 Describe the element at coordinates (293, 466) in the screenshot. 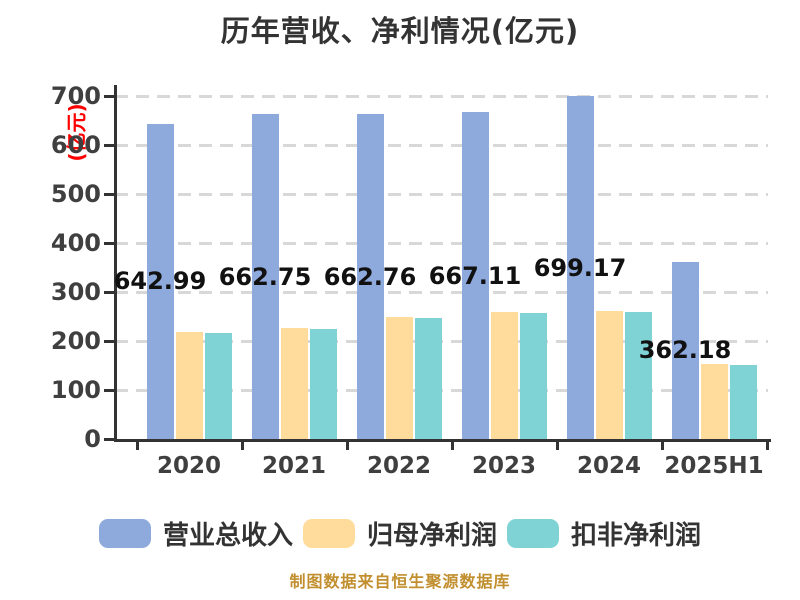

I see `x-tick-label-2021: 2021` at that location.